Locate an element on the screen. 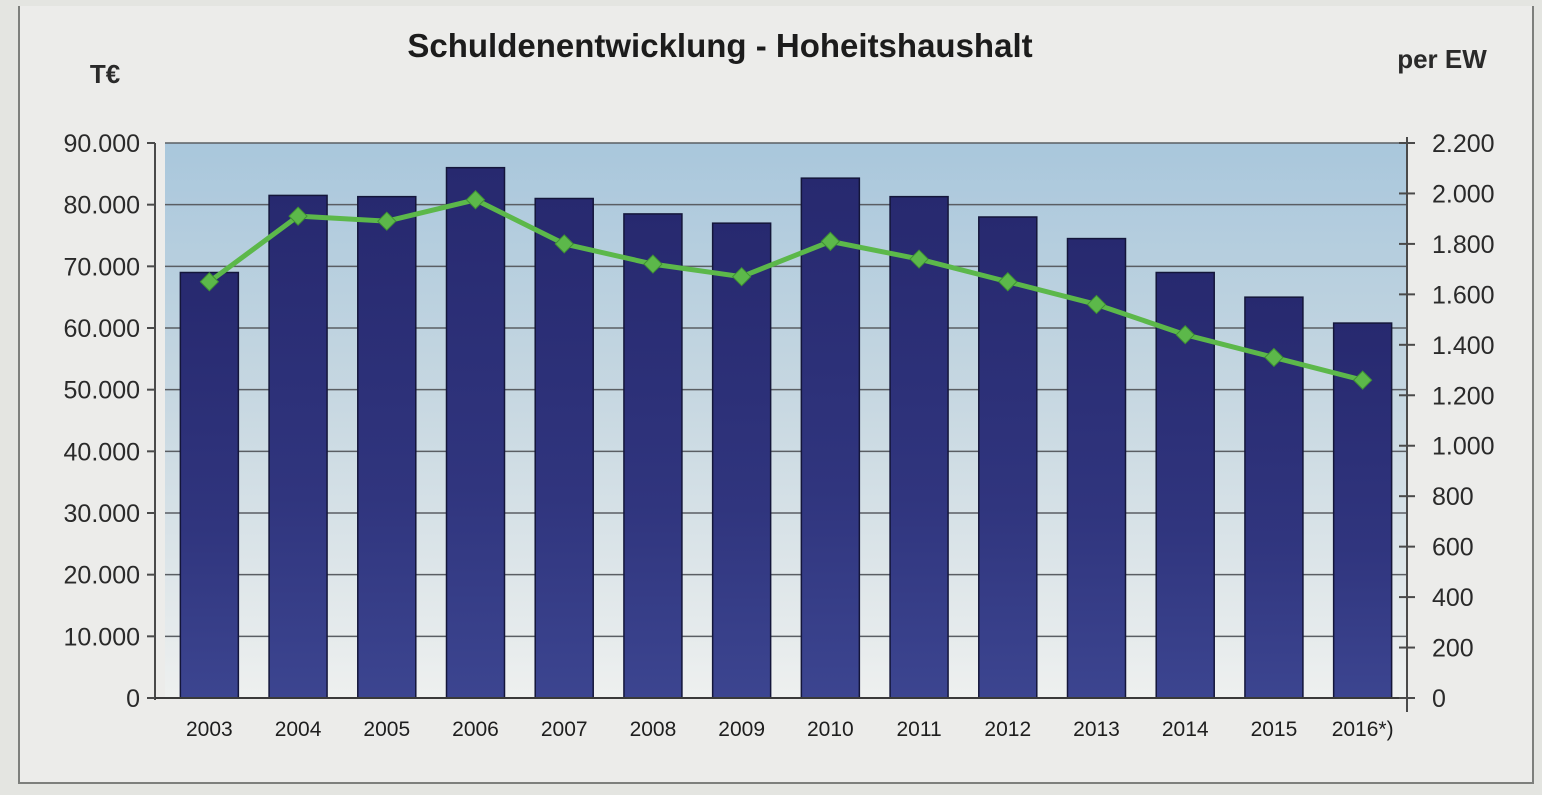 This screenshot has width=1542, height=795. right-tick-label: 1.600 is located at coordinates (1463, 295).